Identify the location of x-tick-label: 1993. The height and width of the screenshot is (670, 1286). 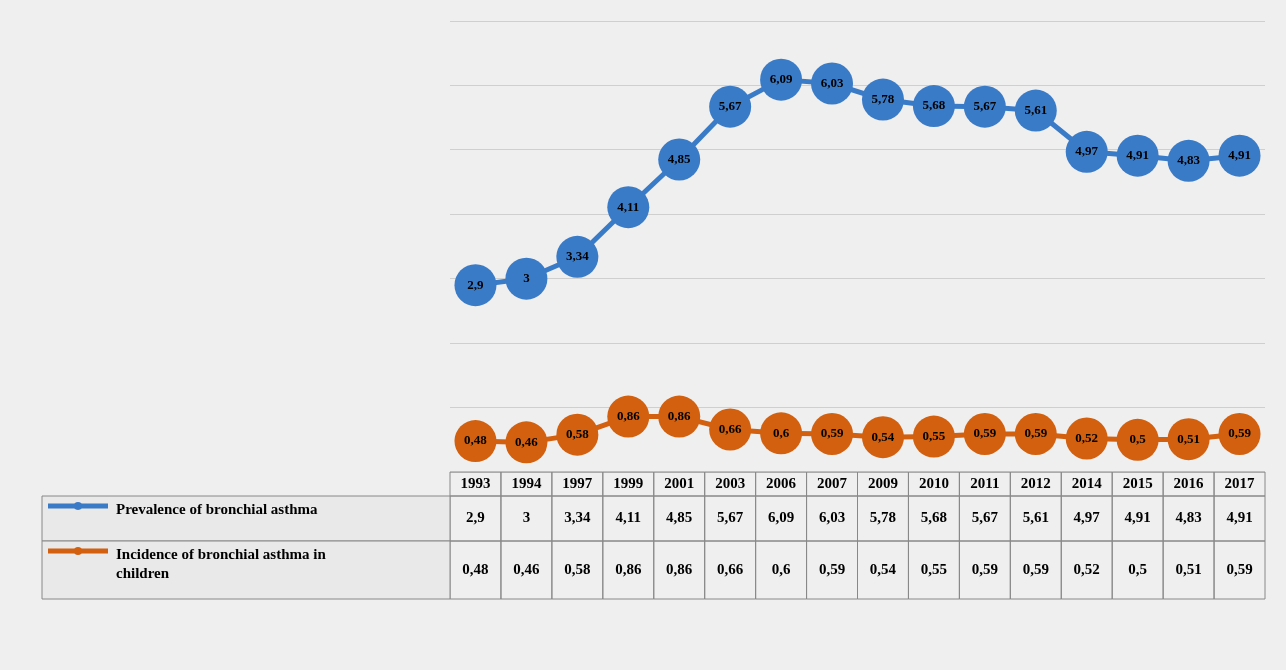
(475, 482).